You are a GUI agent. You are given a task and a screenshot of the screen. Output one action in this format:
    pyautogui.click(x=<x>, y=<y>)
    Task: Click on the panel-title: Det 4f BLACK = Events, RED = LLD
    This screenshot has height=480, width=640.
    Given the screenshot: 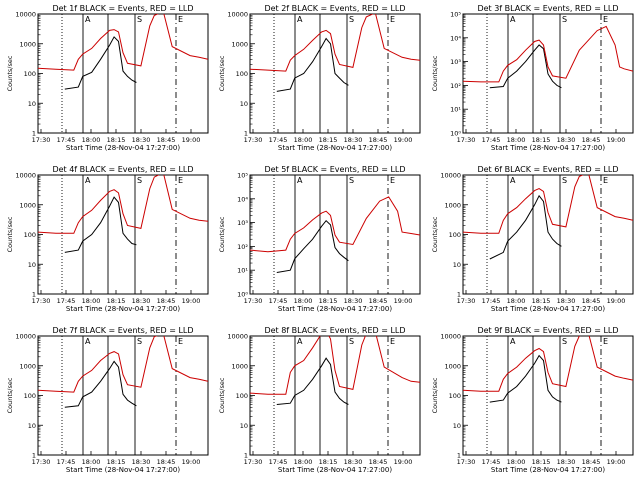 What is the action you would take?
    pyautogui.click(x=122, y=169)
    